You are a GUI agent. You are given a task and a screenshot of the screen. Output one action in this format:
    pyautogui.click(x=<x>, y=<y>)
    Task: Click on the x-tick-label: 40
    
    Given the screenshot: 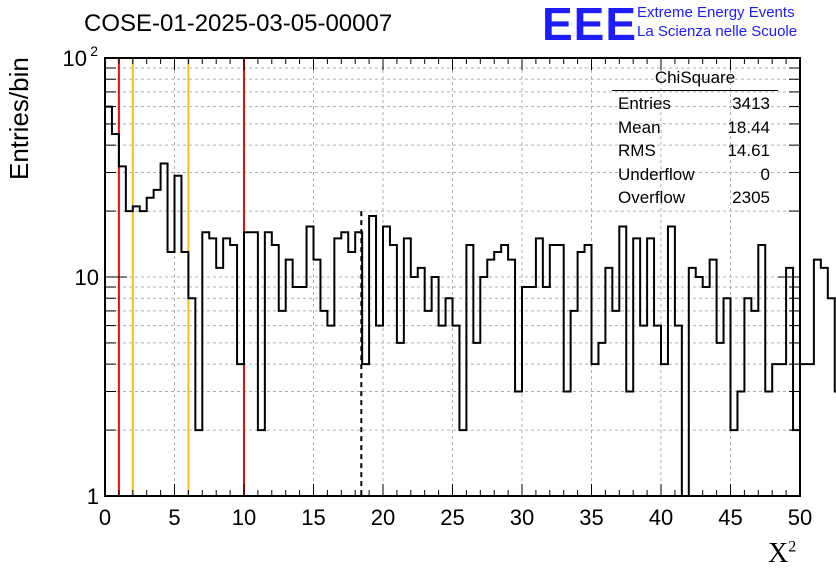 What is the action you would take?
    pyautogui.click(x=661, y=517)
    